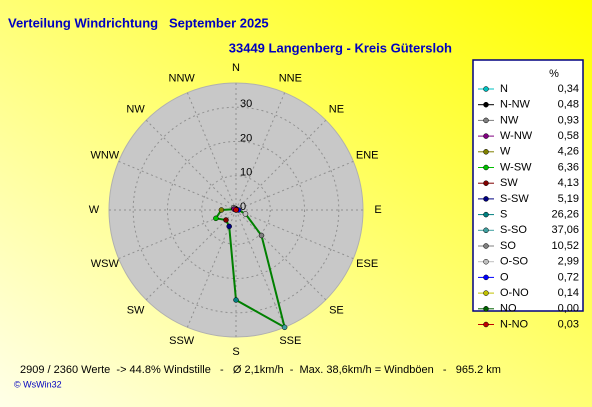 The height and width of the screenshot is (407, 592). What do you see at coordinates (246, 138) in the screenshot?
I see `r-tick-label: 20` at bounding box center [246, 138].